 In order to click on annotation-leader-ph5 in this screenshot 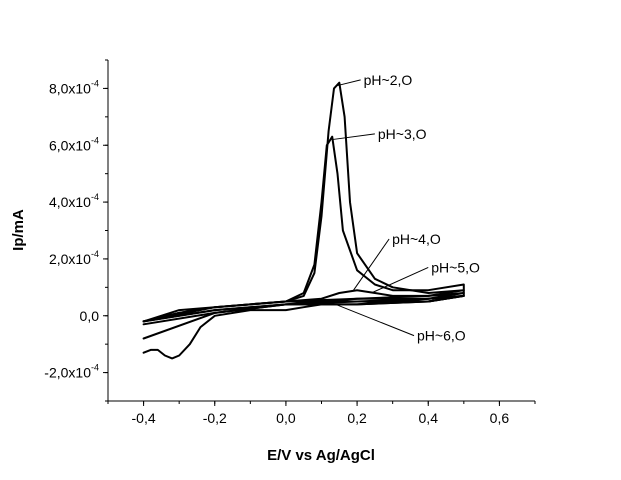, I will do `click(400, 280)`.